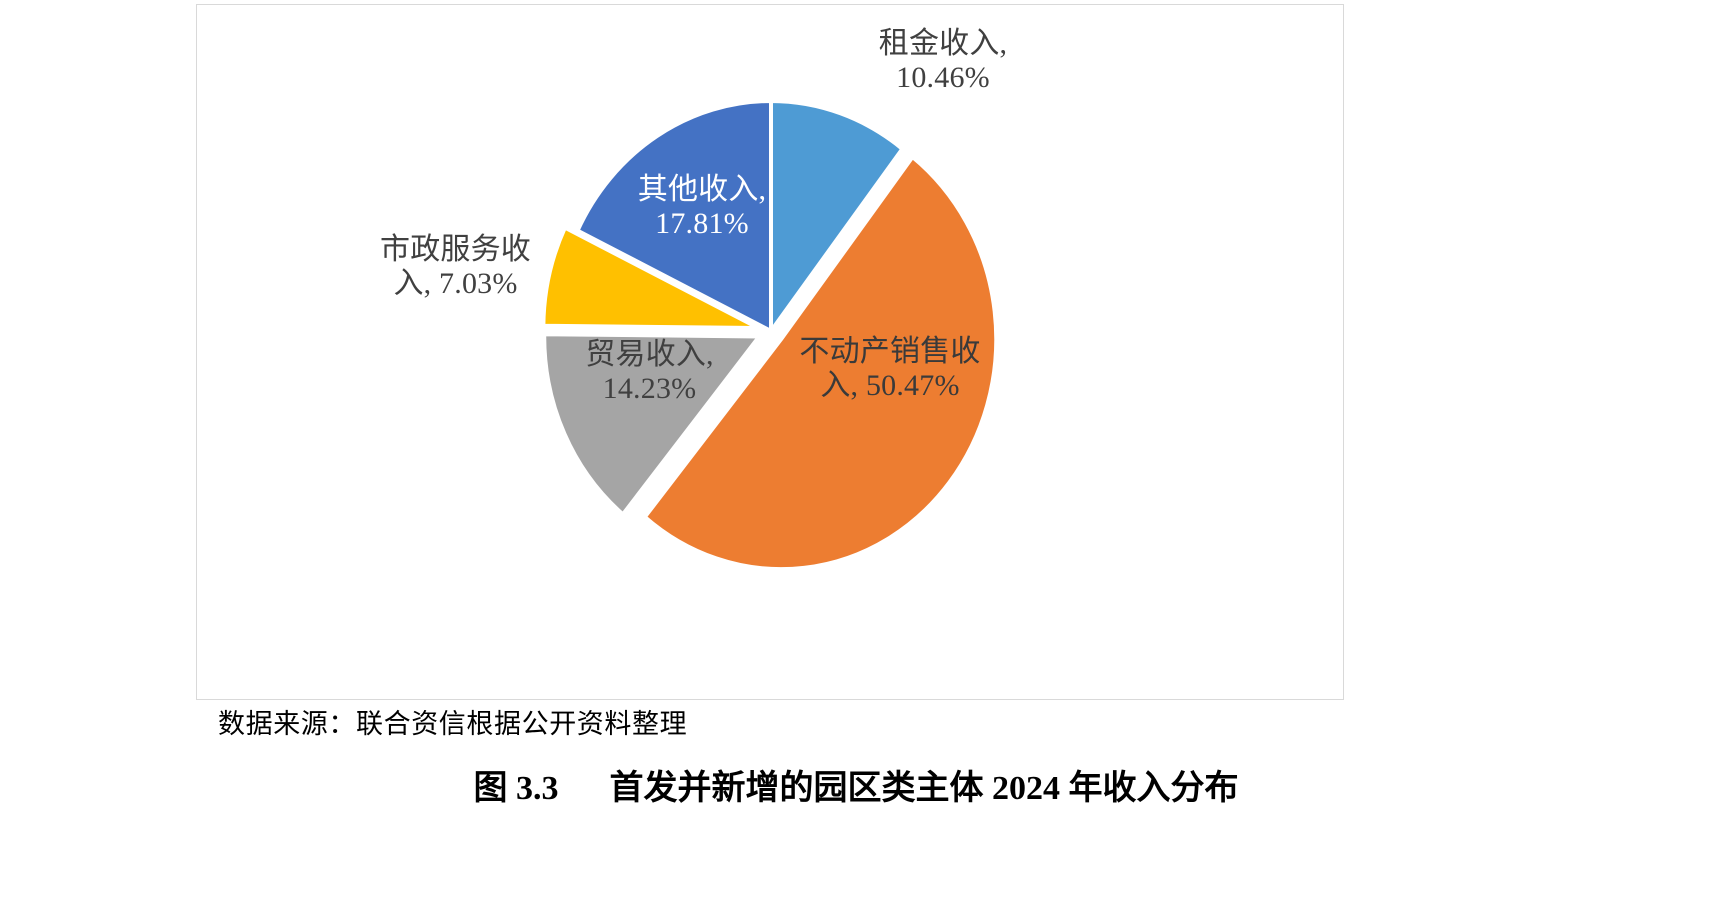 Image resolution: width=1712 pixels, height=914 pixels. I want to click on figure-caption: 图 3.3 首发并新增的园区类主体 2024 年收入分布, so click(856, 784).